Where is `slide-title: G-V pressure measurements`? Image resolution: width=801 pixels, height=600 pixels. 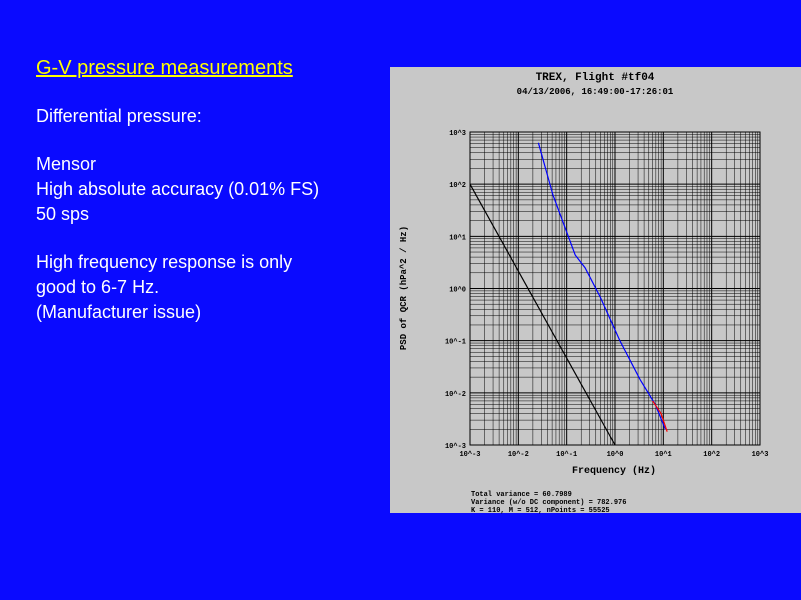 slide-title: G-V pressure measurements is located at coordinates (164, 68).